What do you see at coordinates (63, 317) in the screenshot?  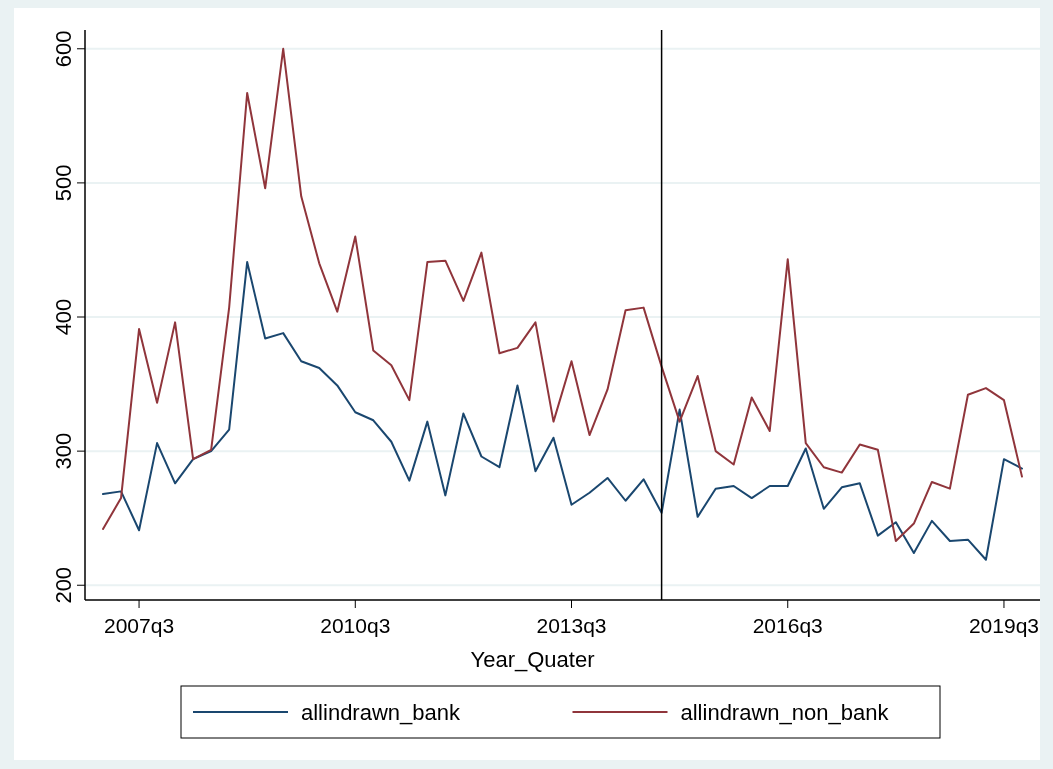 I see `y-tick-label: 400` at bounding box center [63, 317].